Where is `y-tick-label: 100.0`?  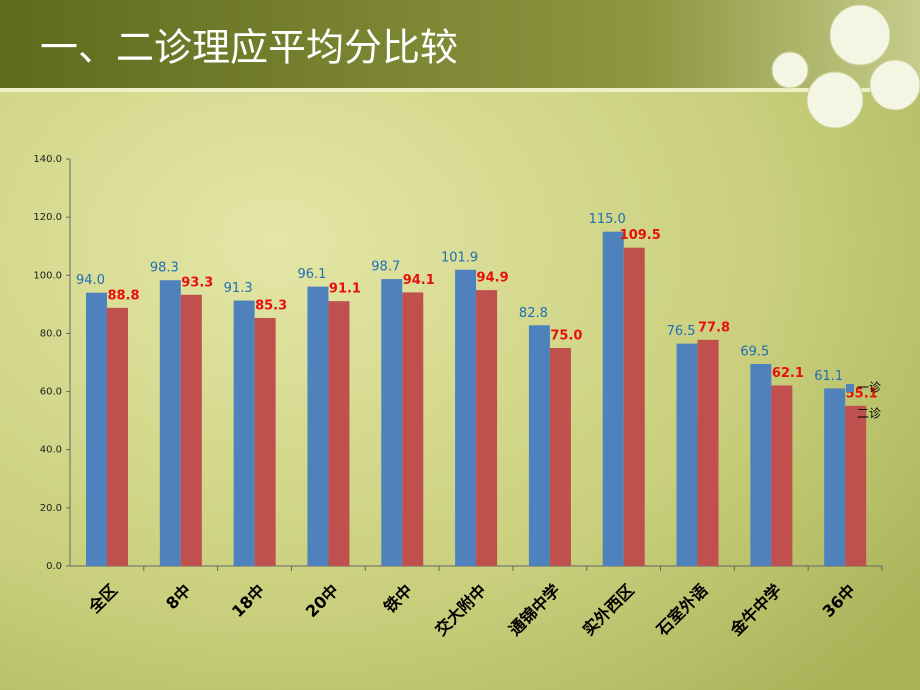
y-tick-label: 100.0 is located at coordinates (47, 275).